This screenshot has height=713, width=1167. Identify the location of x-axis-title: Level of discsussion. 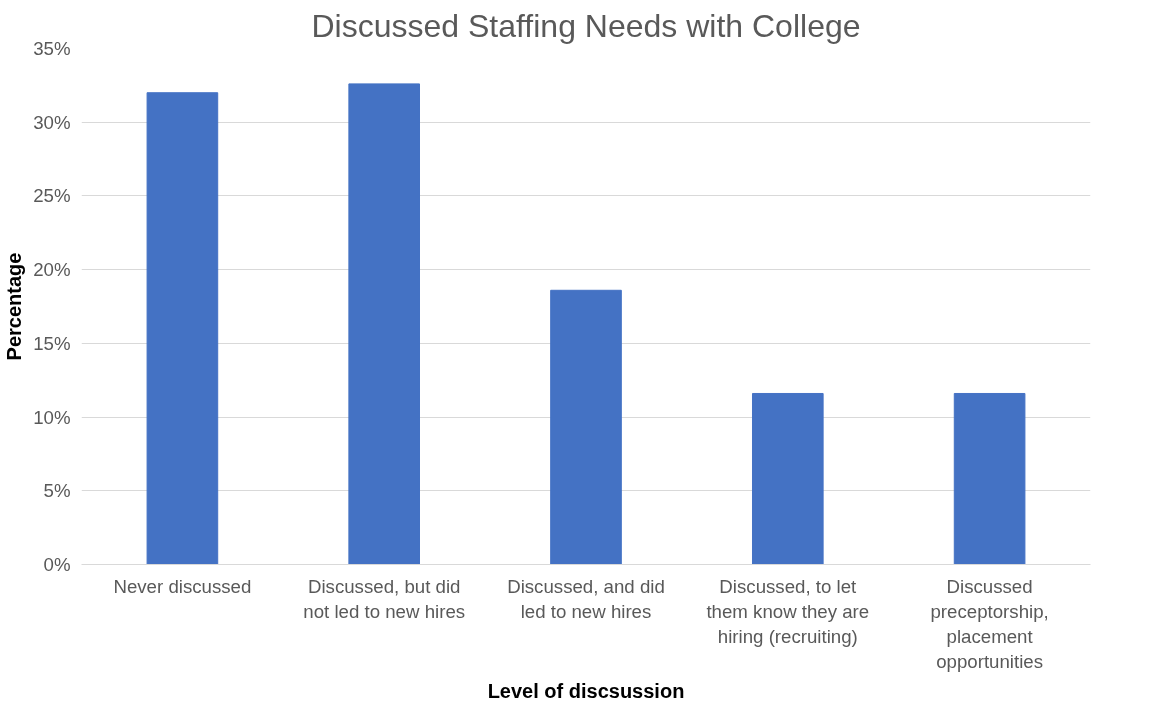
(586, 691).